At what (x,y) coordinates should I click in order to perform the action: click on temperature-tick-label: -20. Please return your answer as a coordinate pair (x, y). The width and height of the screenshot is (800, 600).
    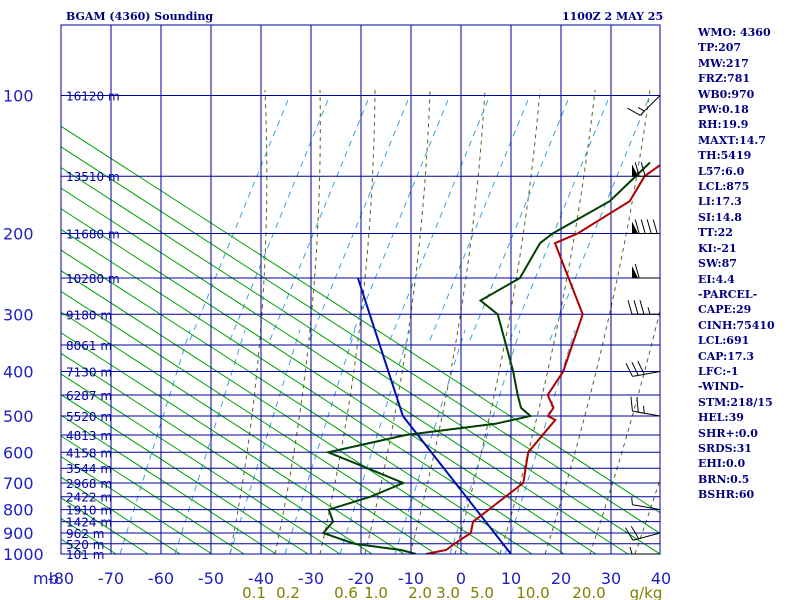
    Looking at the image, I should click on (361, 578).